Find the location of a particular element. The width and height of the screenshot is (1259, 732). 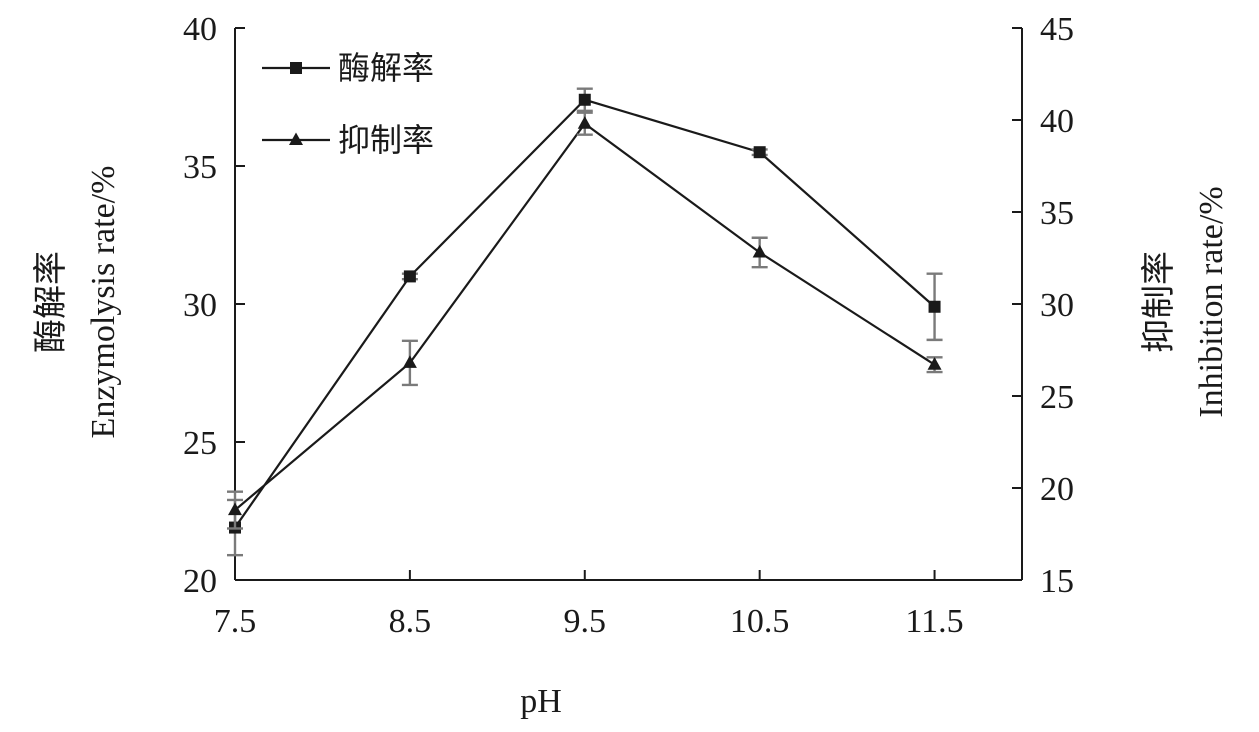

legend-item: 抑制率 is located at coordinates (348, 140).